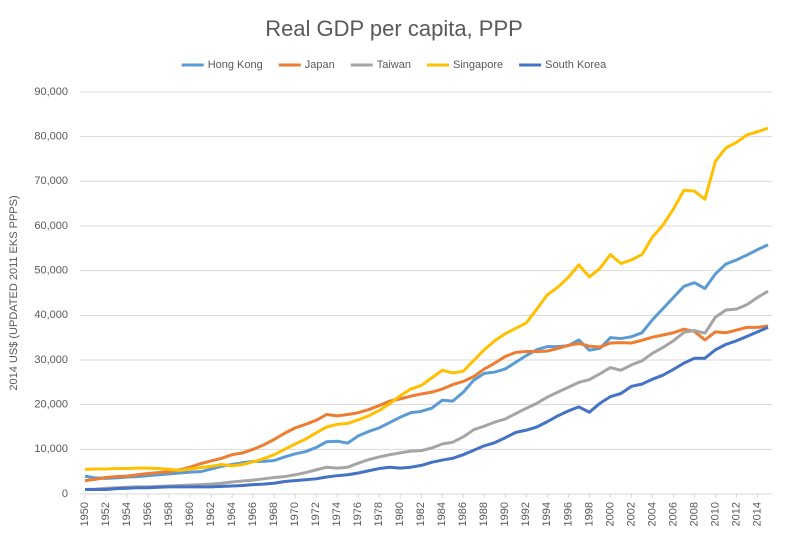 The width and height of the screenshot is (788, 533). Describe the element at coordinates (51, 137) in the screenshot. I see `y-tick-label: 80,000` at that location.